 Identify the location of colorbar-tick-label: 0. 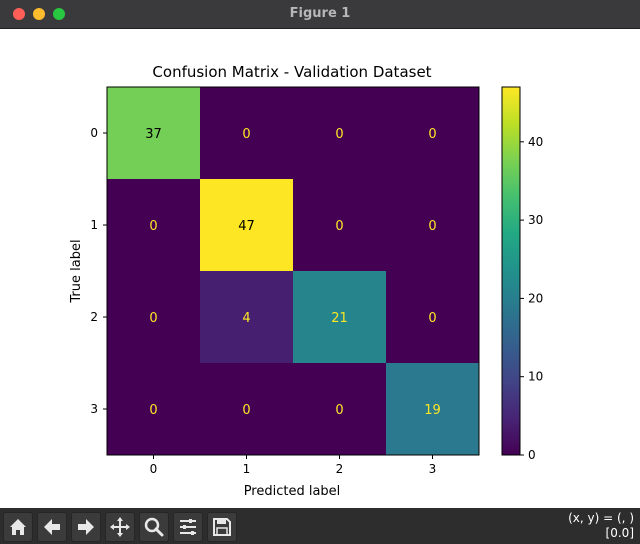
(532, 455).